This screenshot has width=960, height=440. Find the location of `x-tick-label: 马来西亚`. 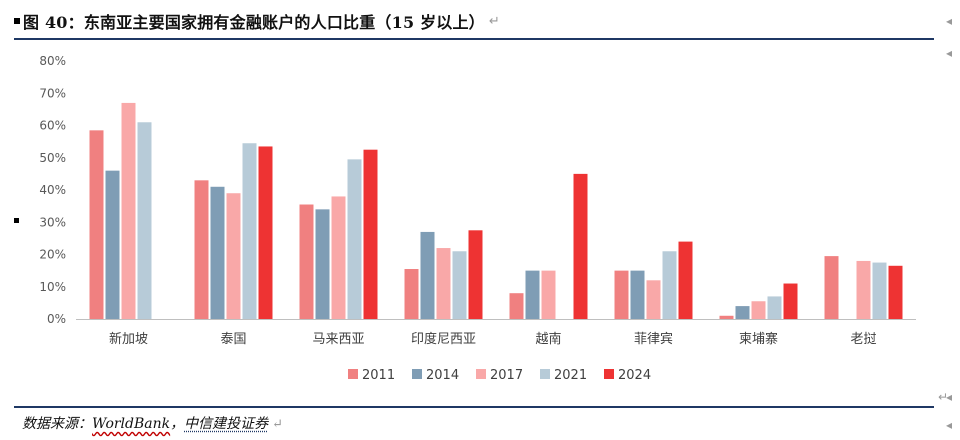

x-tick-label: 马来西亚 is located at coordinates (338, 339).